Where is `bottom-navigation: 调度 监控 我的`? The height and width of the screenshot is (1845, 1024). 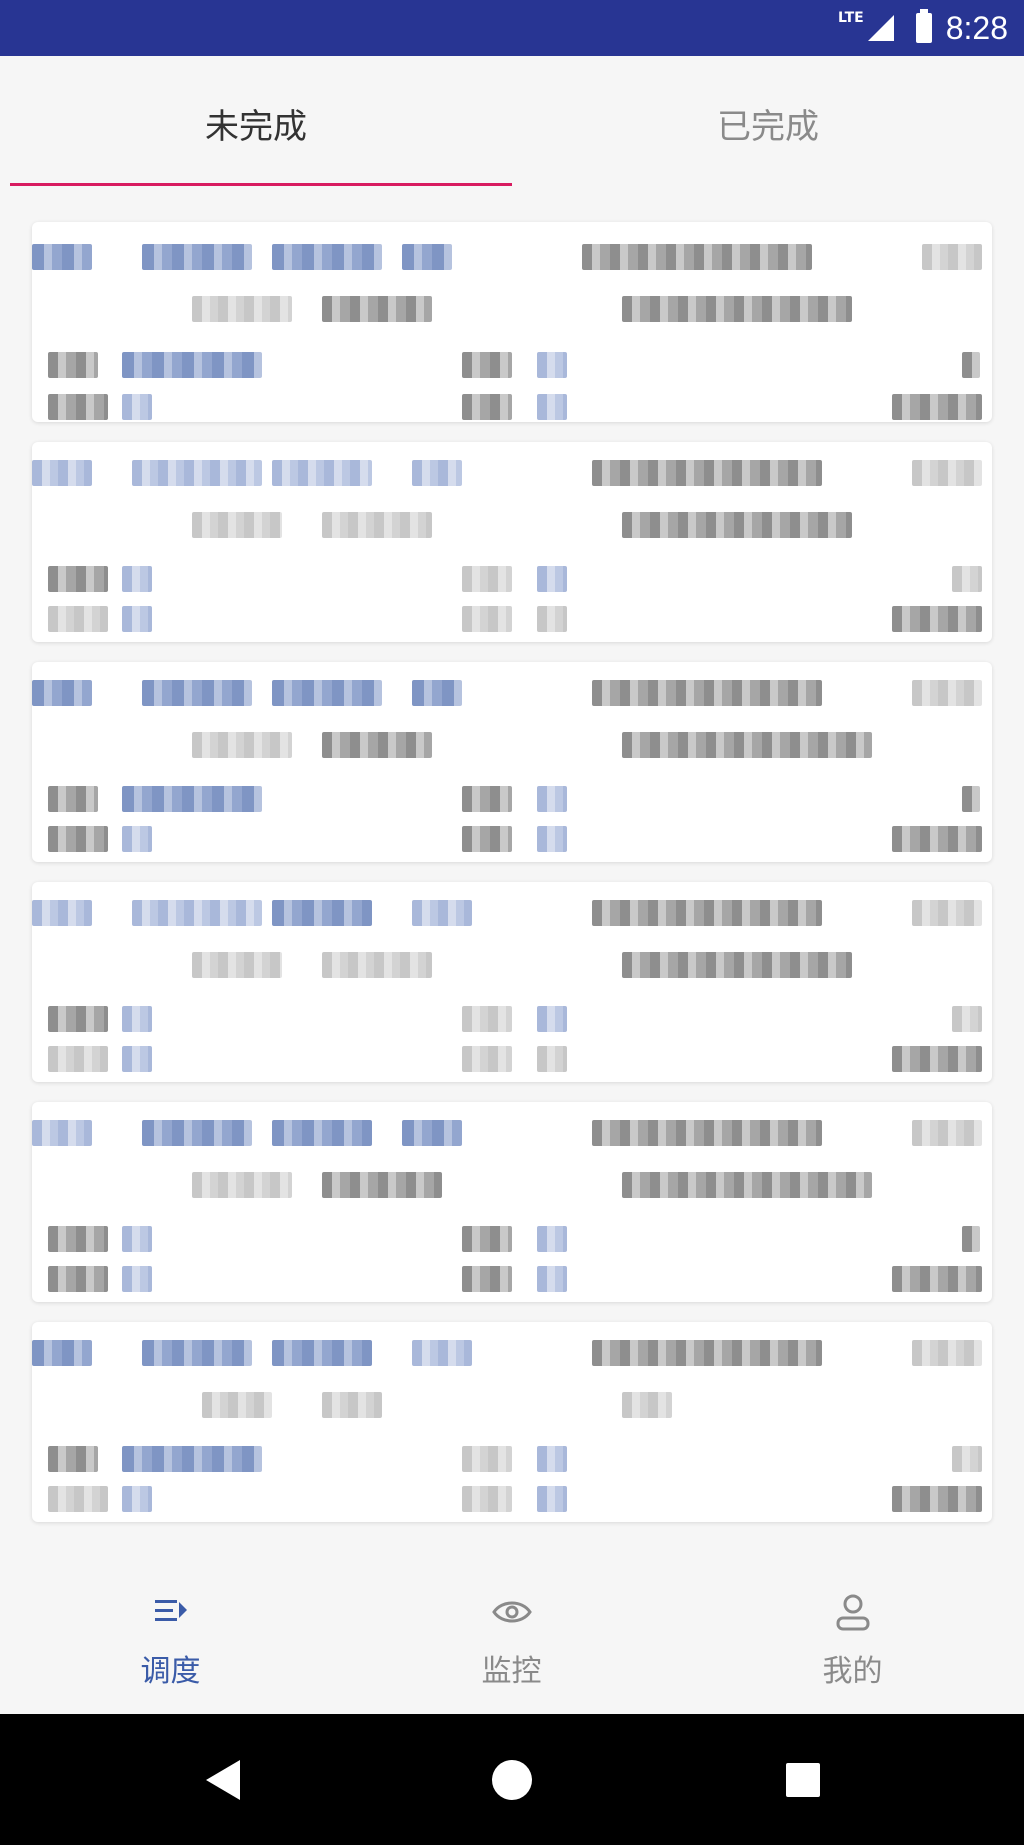
bottom-navigation: 调度 监控 我的 is located at coordinates (512, 1640).